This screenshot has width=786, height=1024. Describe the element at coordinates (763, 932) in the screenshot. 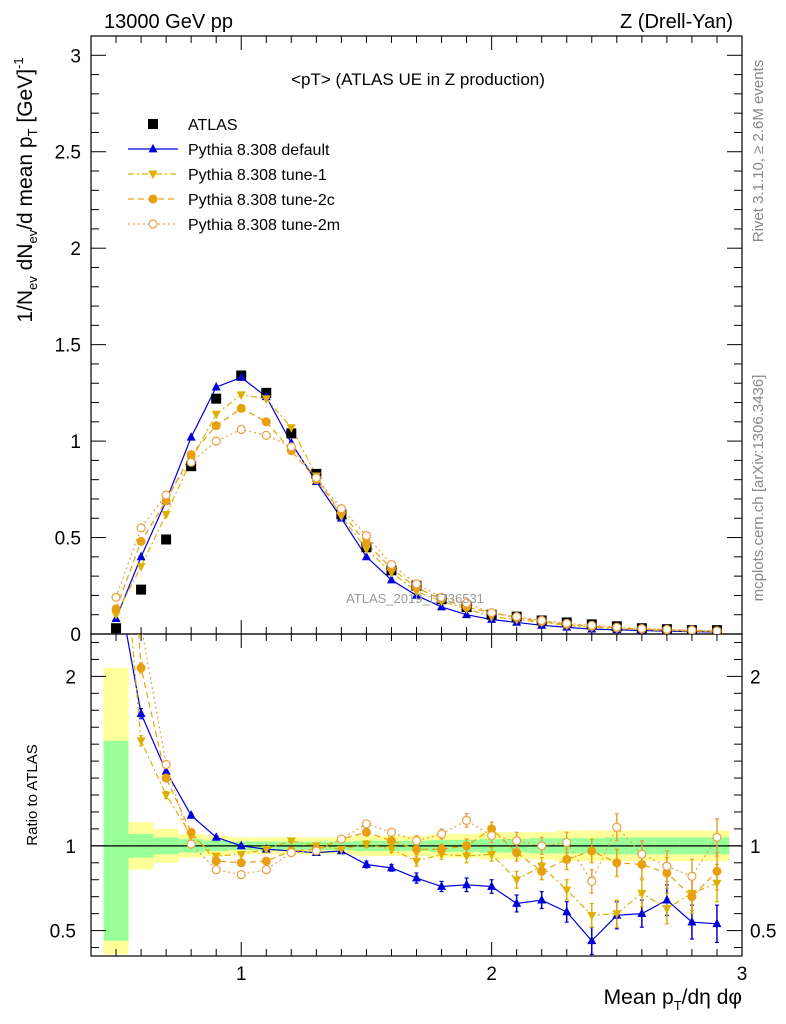

I see `ratio-y-tick-label-right: 0.5` at that location.